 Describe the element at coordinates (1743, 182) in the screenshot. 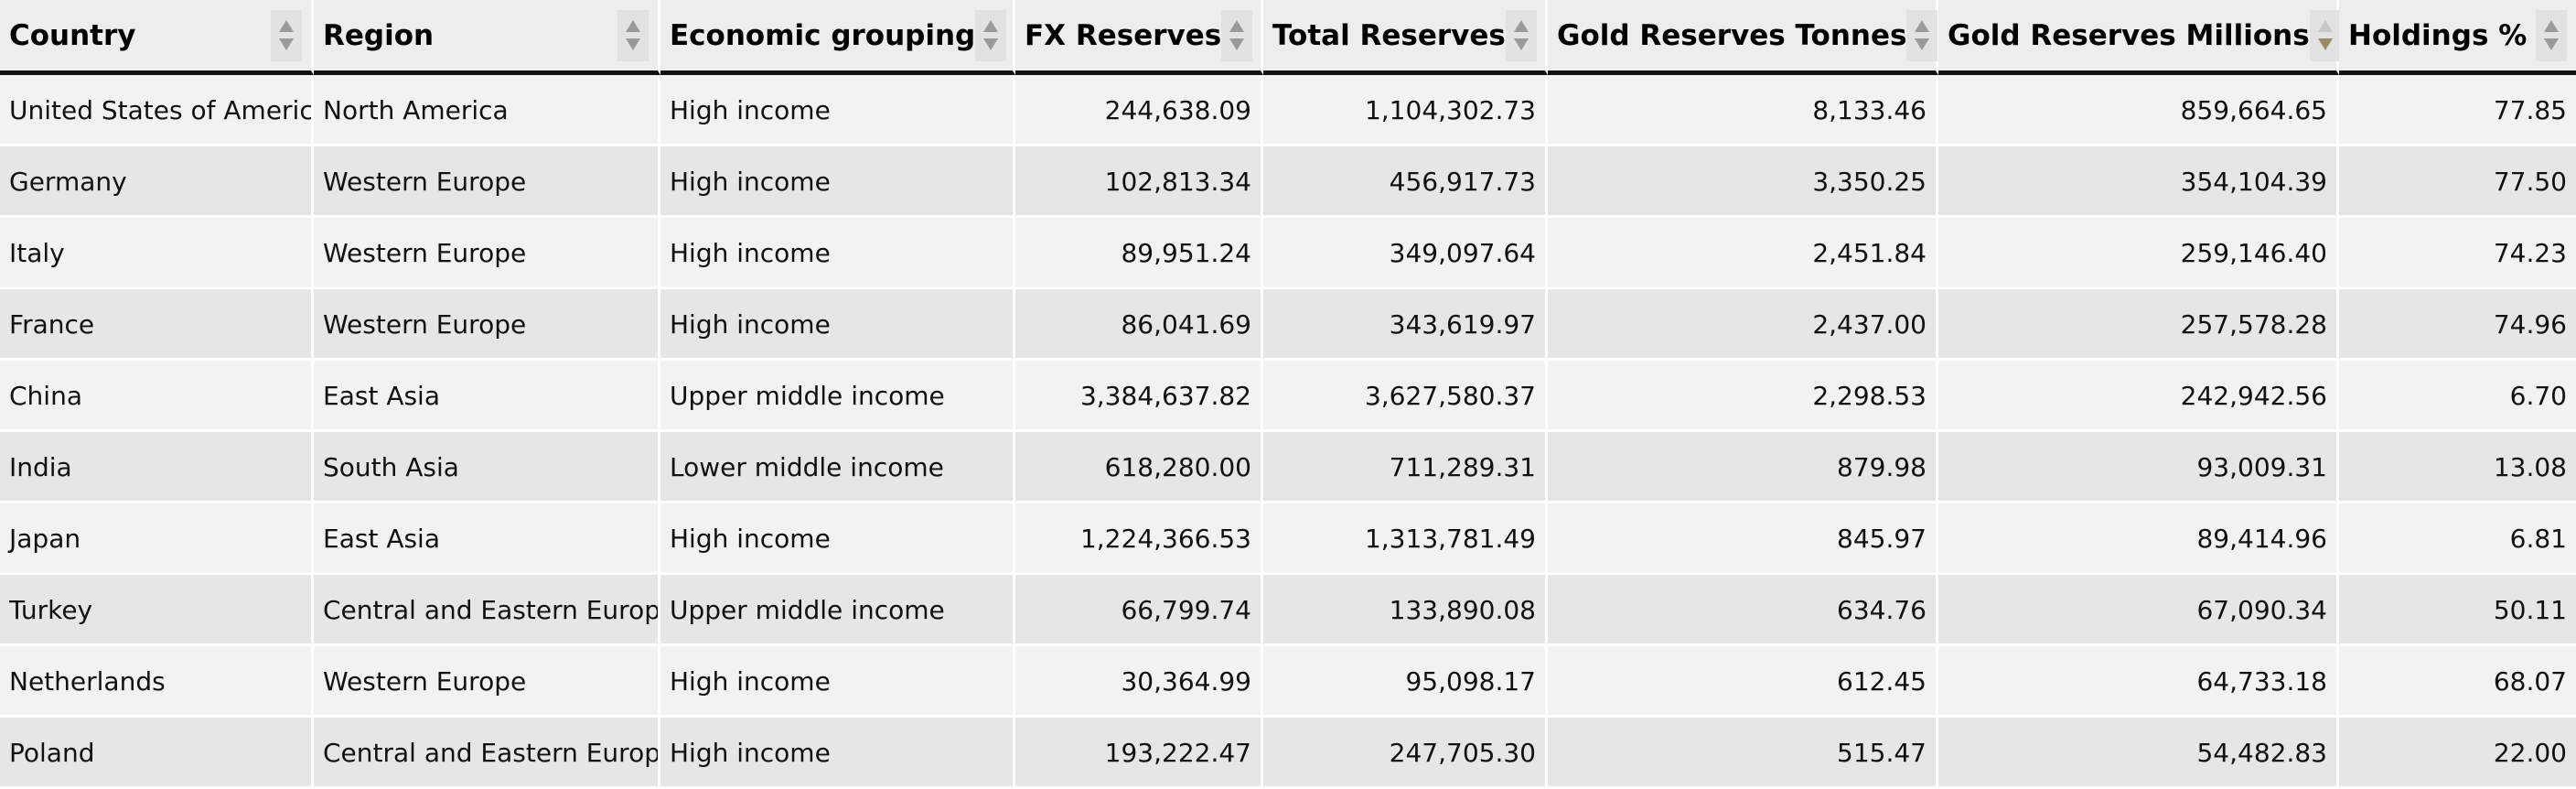

I see `table-cell: 3,350.25` at that location.